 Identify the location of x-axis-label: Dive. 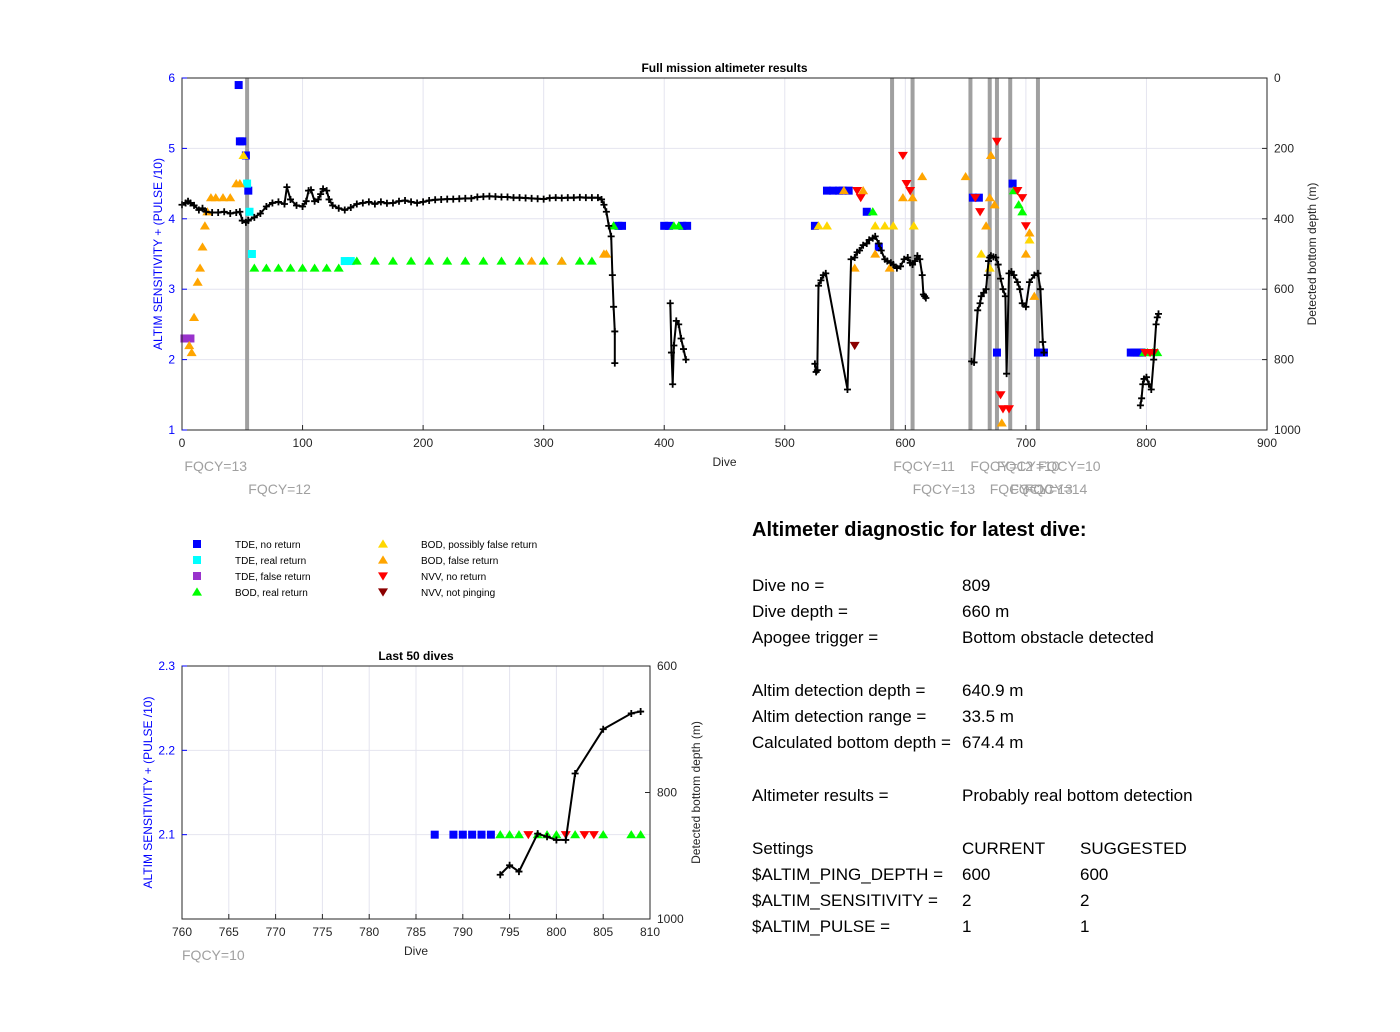
(416, 951).